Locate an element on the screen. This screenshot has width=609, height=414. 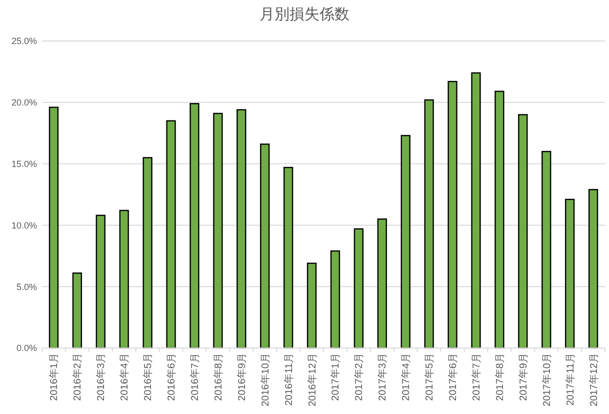
x-tick-label: 2017年2月 is located at coordinates (359, 377).